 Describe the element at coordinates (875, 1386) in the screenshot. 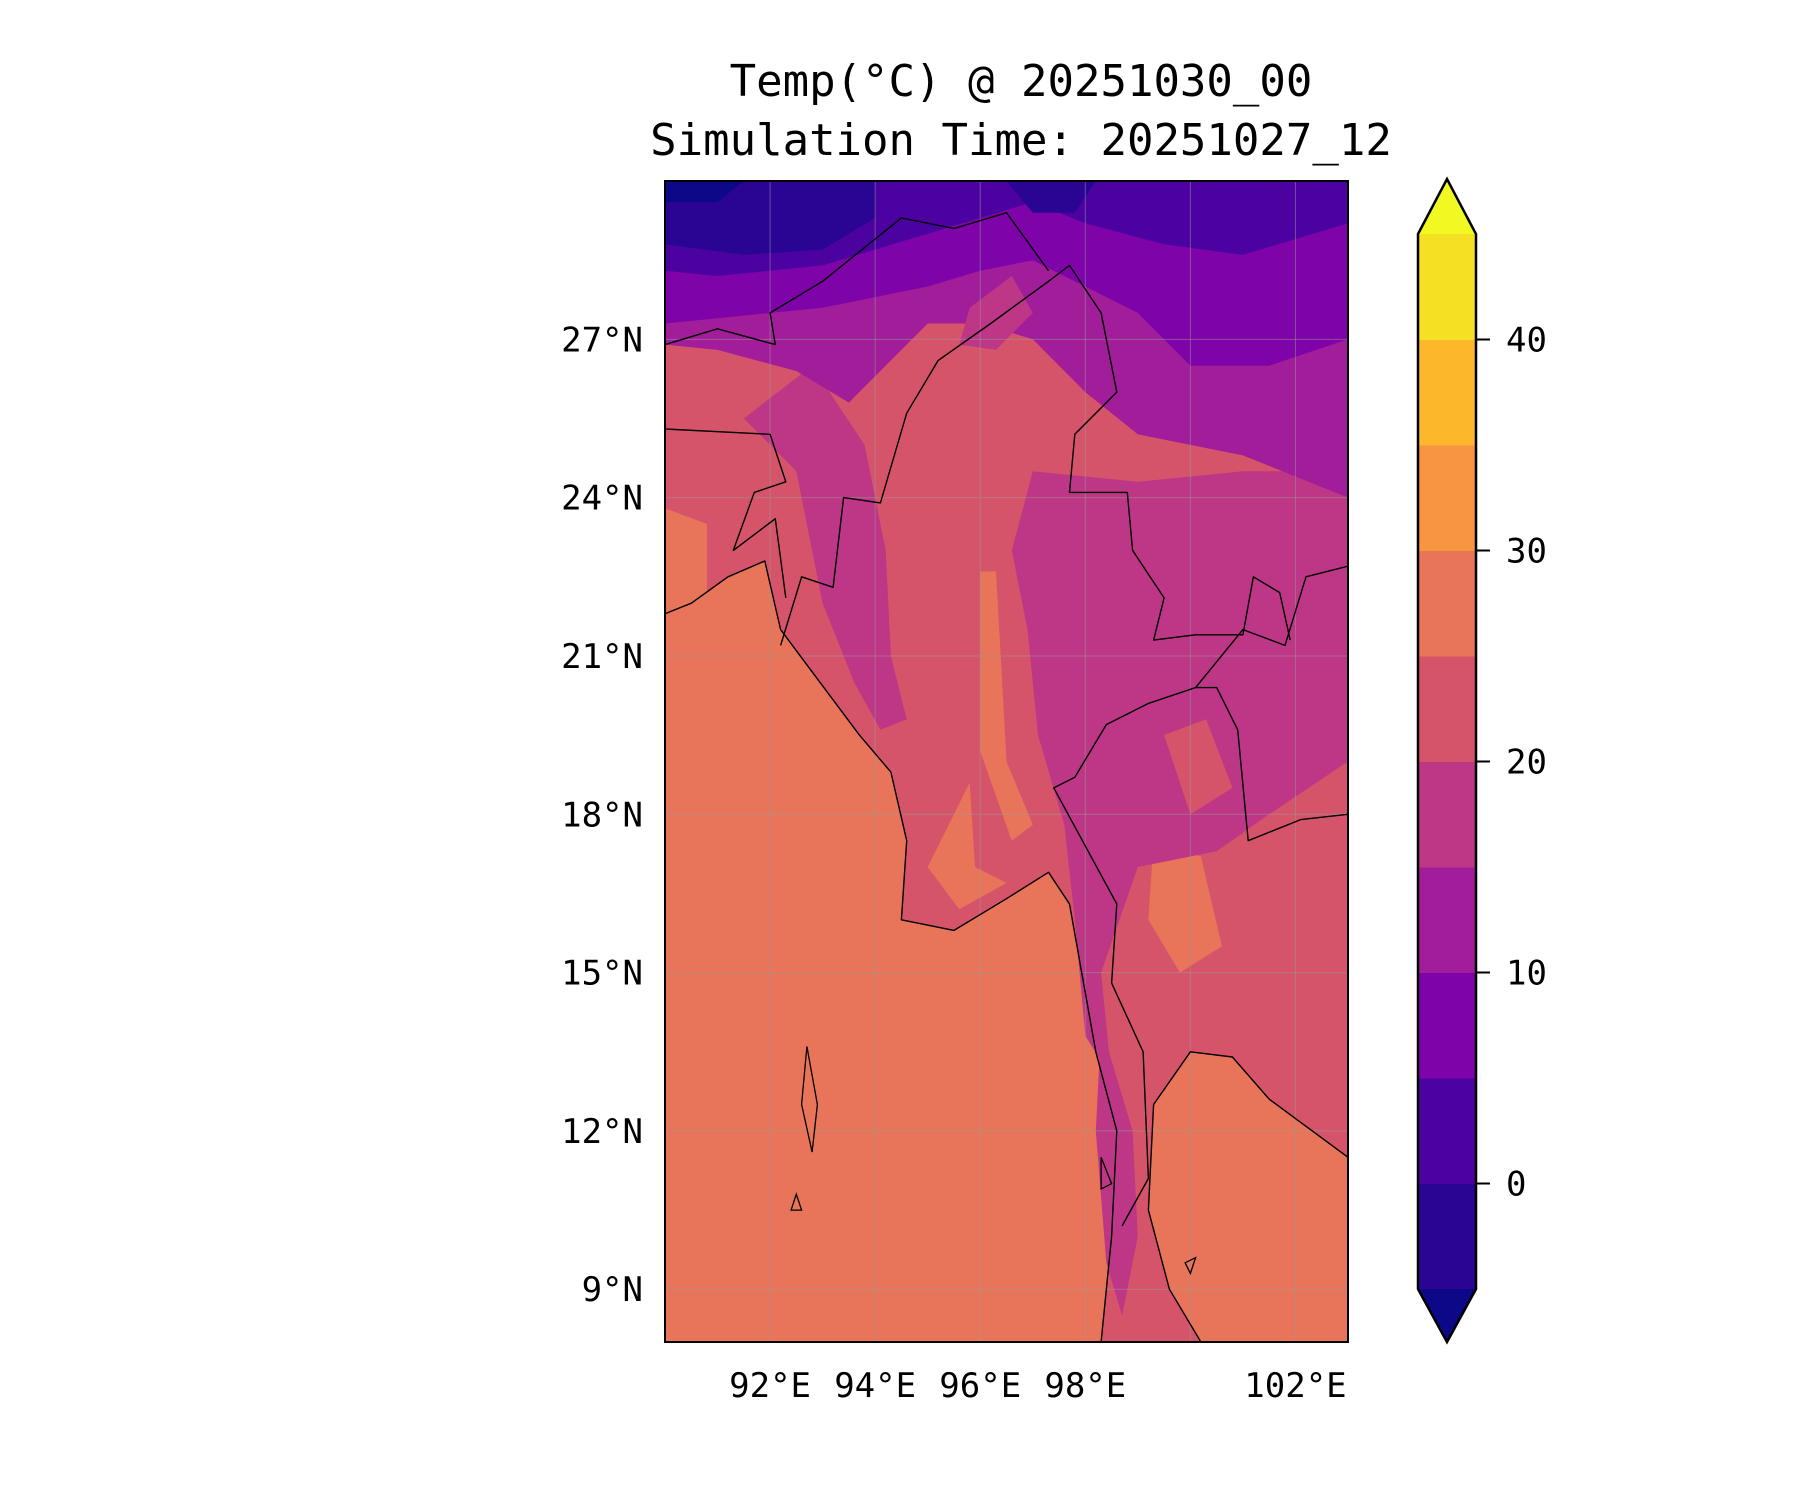

I see `x-tick-label: 94°E` at that location.